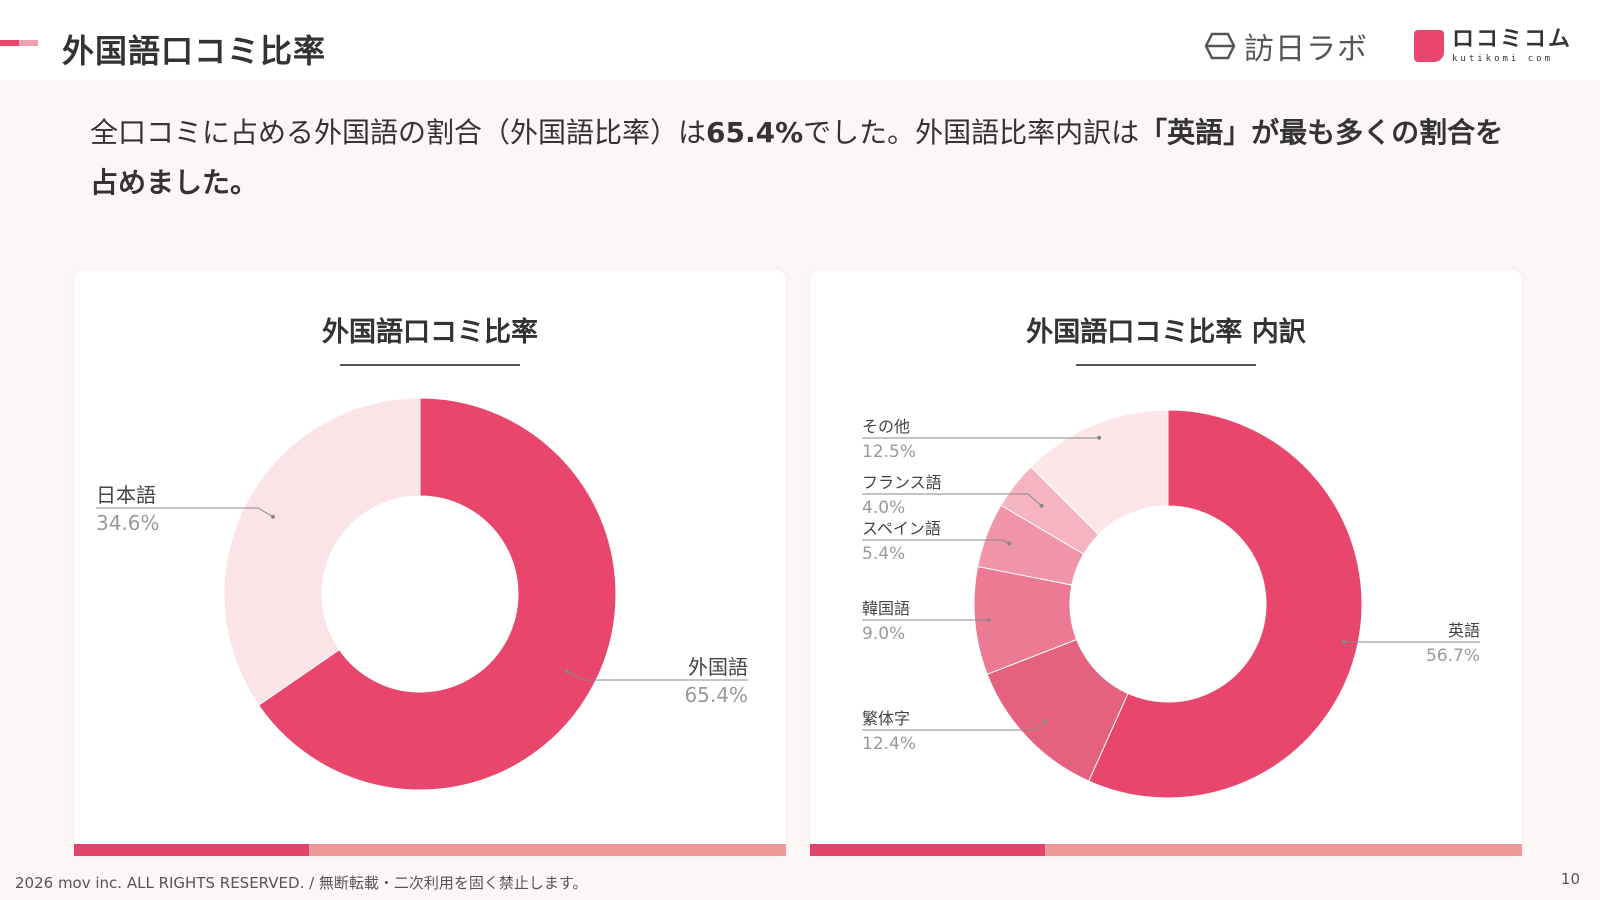 The height and width of the screenshot is (900, 1600). What do you see at coordinates (716, 695) in the screenshot?
I see `slice-value-0: 65.4%` at bounding box center [716, 695].